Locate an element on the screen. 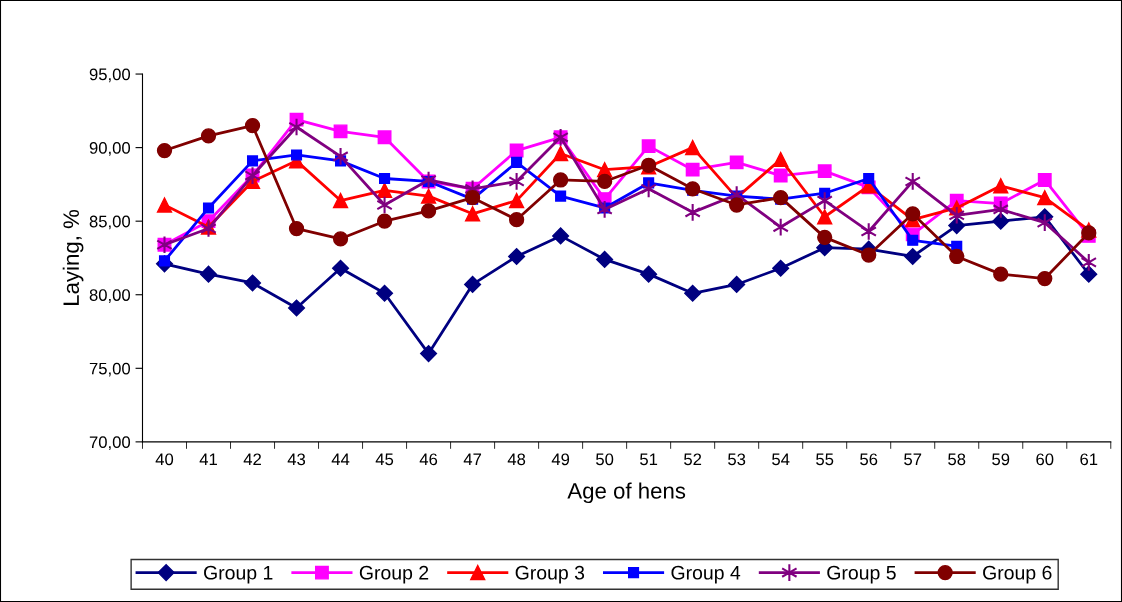 The height and width of the screenshot is (602, 1122). x-tick-label: 54 is located at coordinates (781, 459).